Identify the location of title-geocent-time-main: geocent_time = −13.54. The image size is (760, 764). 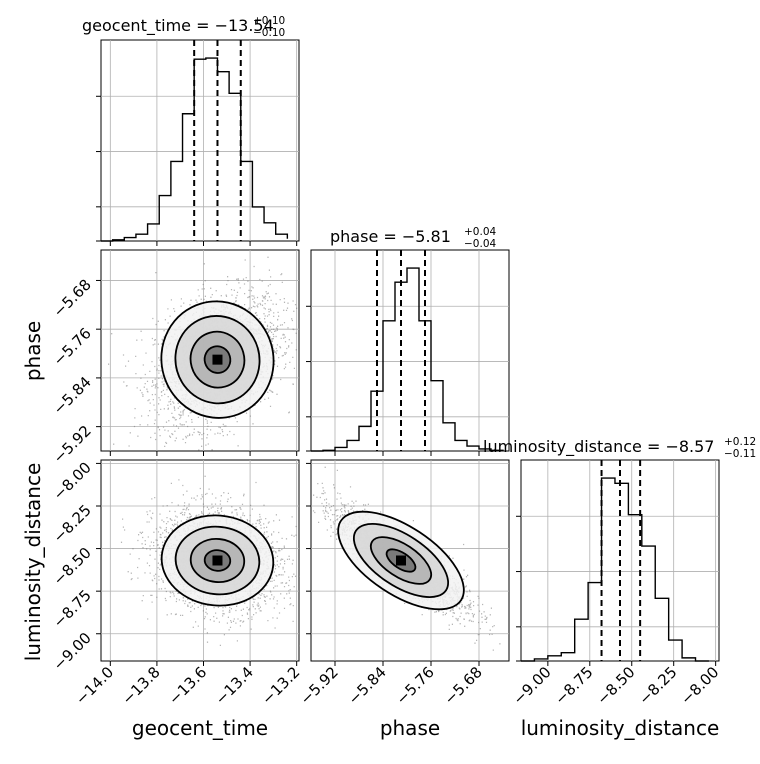
(178, 26).